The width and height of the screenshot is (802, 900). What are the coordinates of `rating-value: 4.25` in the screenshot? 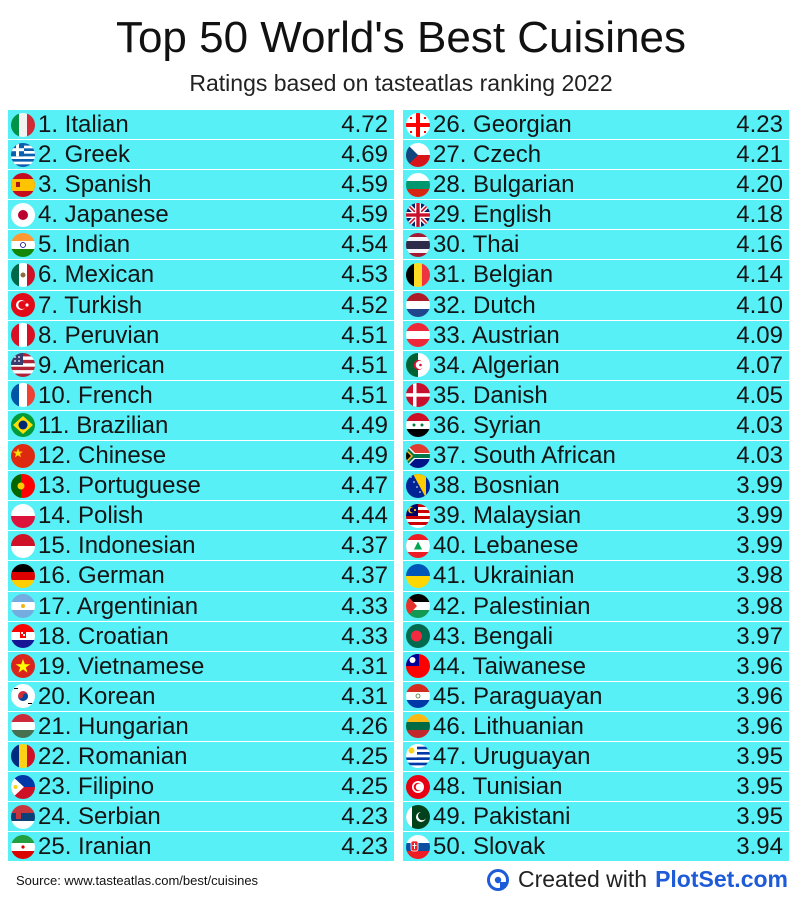 It's located at (364, 787).